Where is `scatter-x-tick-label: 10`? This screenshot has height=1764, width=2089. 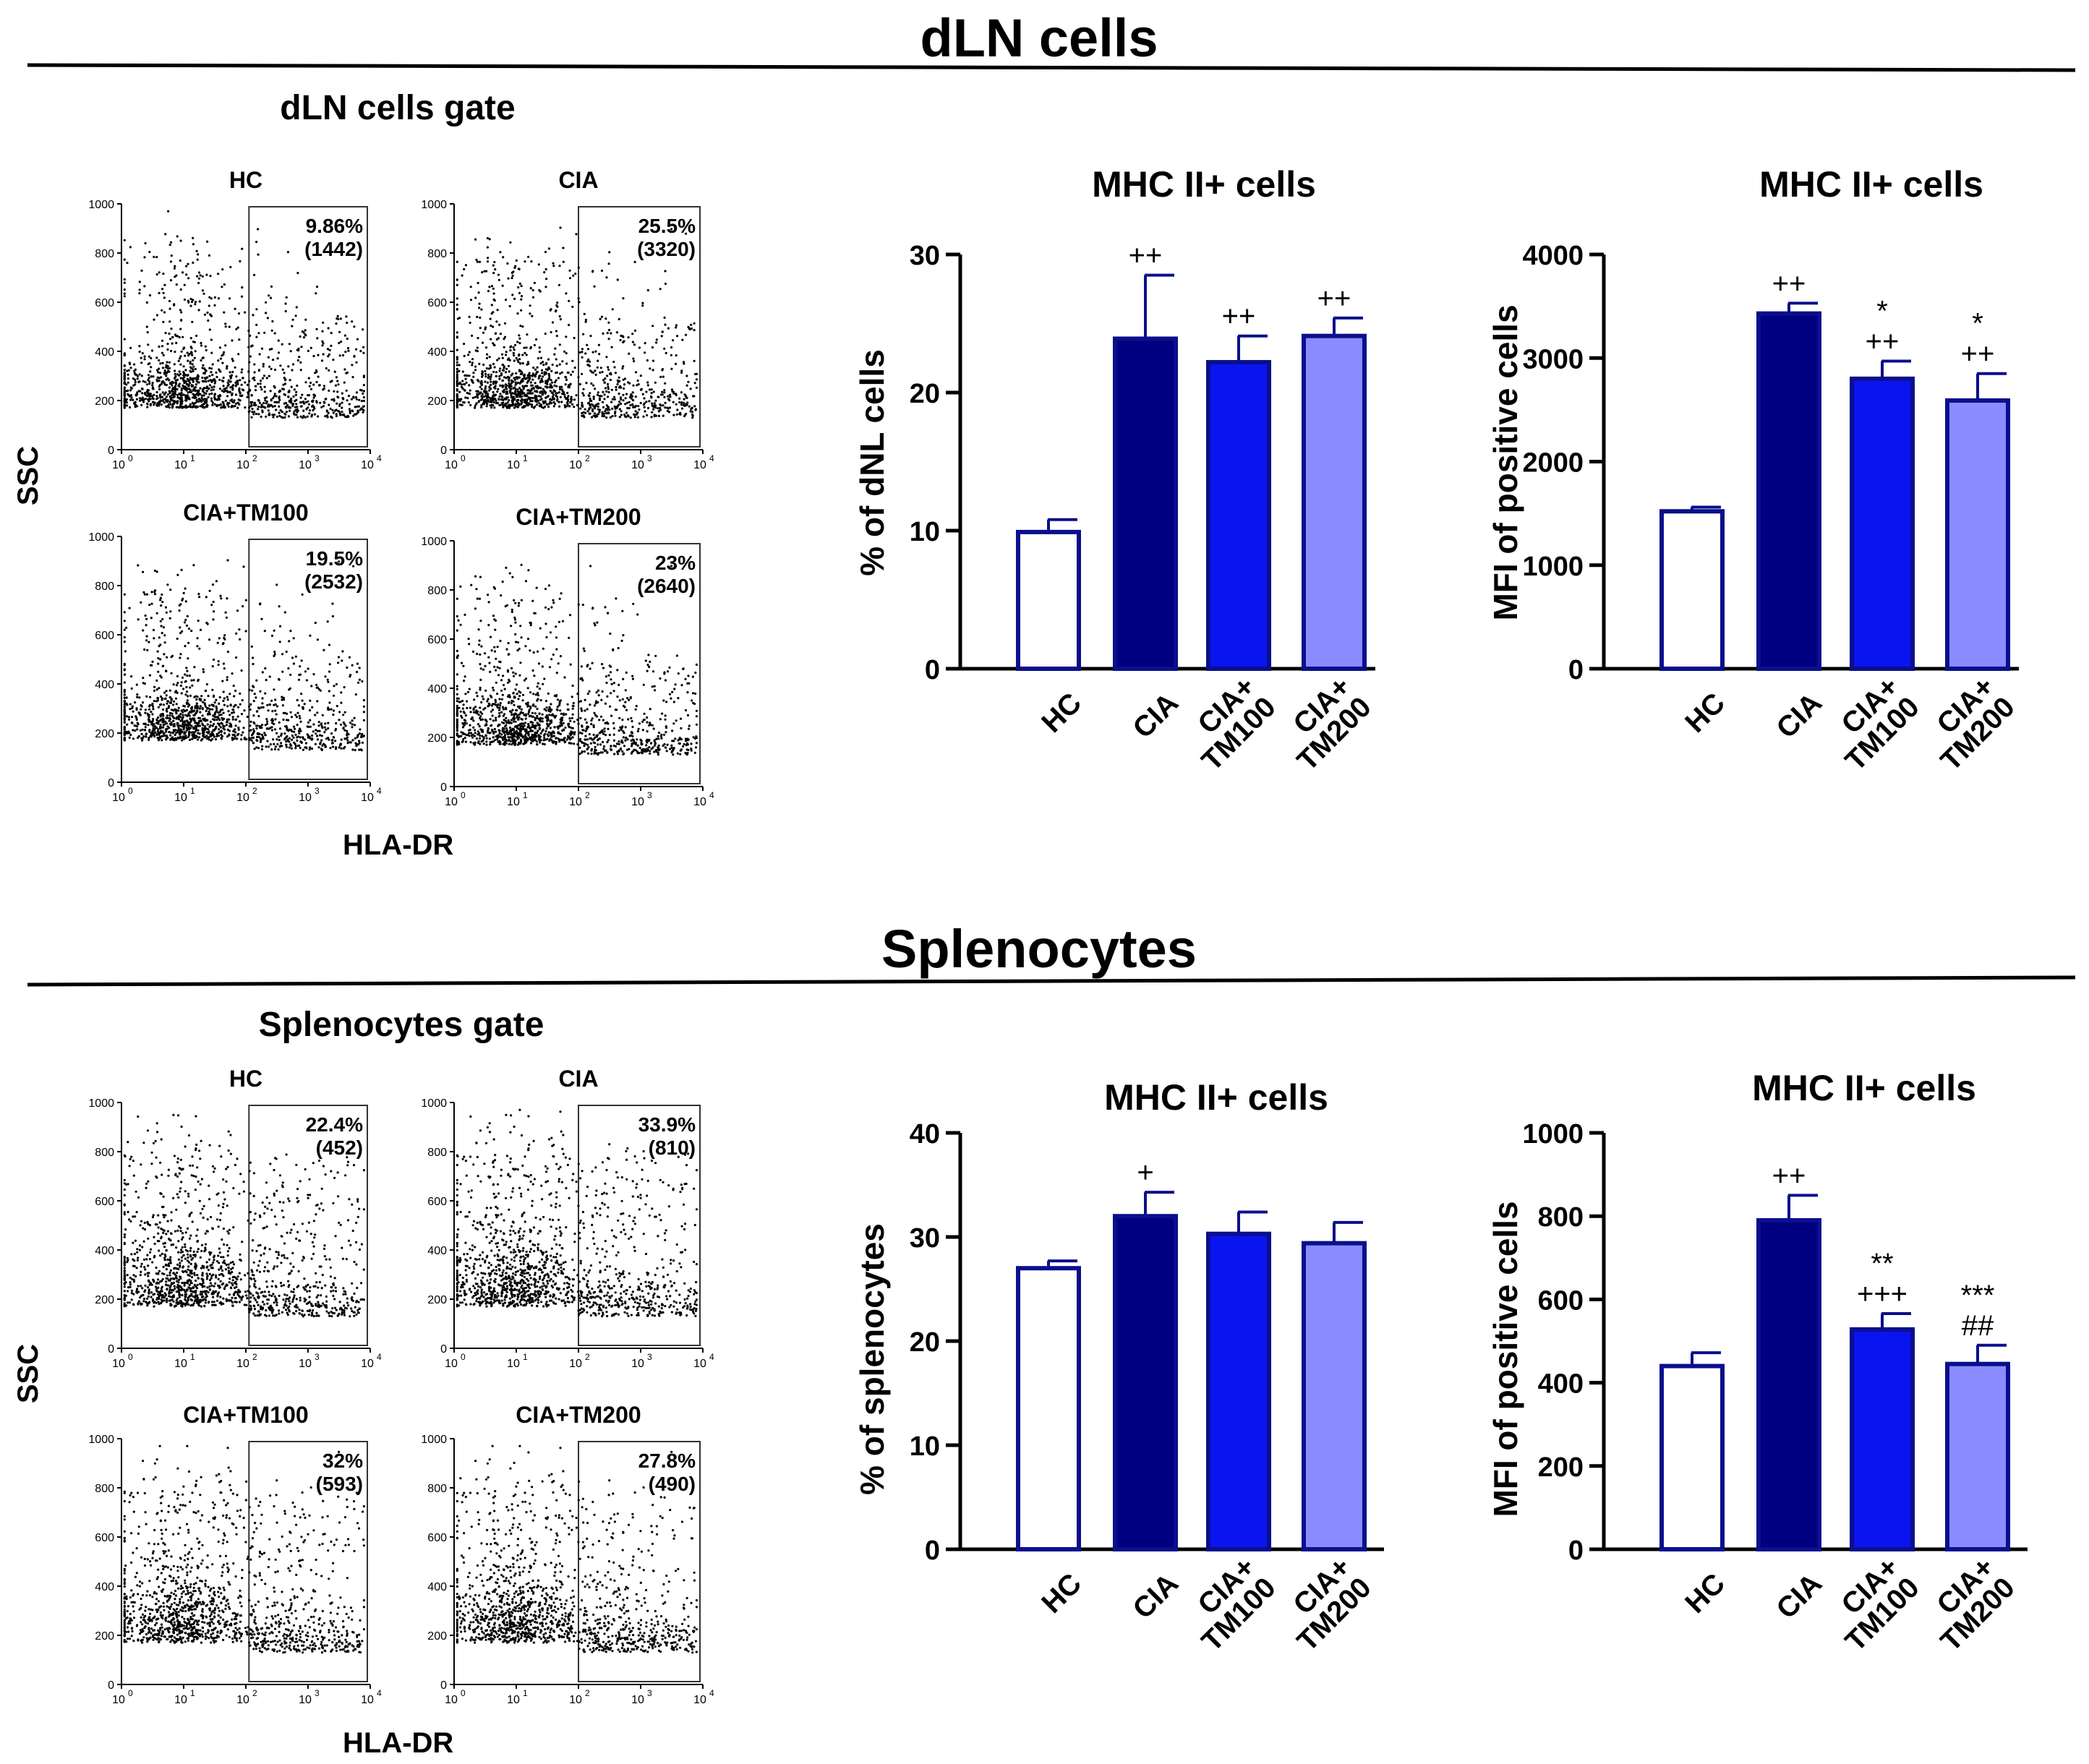 scatter-x-tick-label: 10 is located at coordinates (700, 465).